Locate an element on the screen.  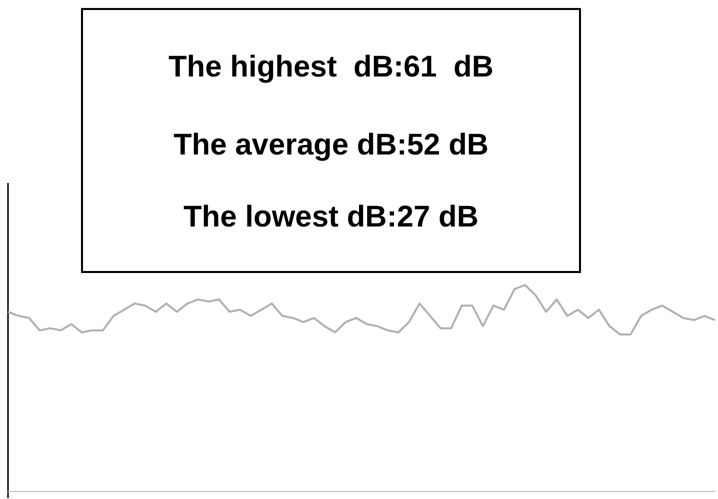
text: The lowest dB:27 dB is located at coordinates (331, 217).